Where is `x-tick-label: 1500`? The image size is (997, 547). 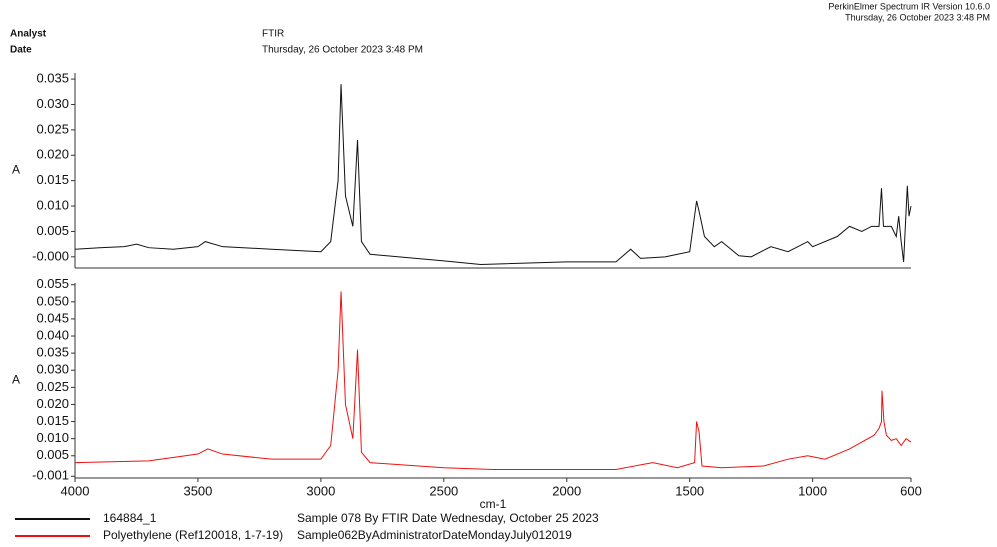 x-tick-label: 1500 is located at coordinates (689, 490).